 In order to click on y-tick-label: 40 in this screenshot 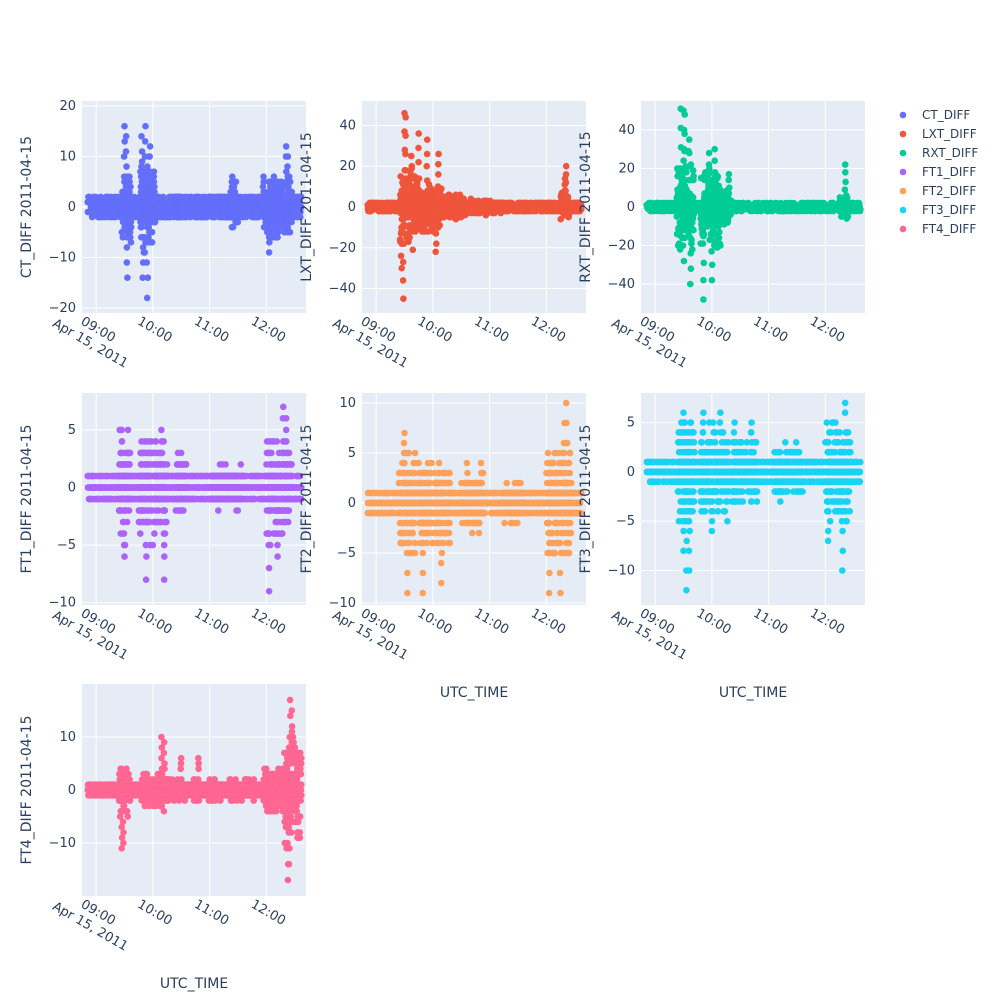, I will do `click(626, 130)`.